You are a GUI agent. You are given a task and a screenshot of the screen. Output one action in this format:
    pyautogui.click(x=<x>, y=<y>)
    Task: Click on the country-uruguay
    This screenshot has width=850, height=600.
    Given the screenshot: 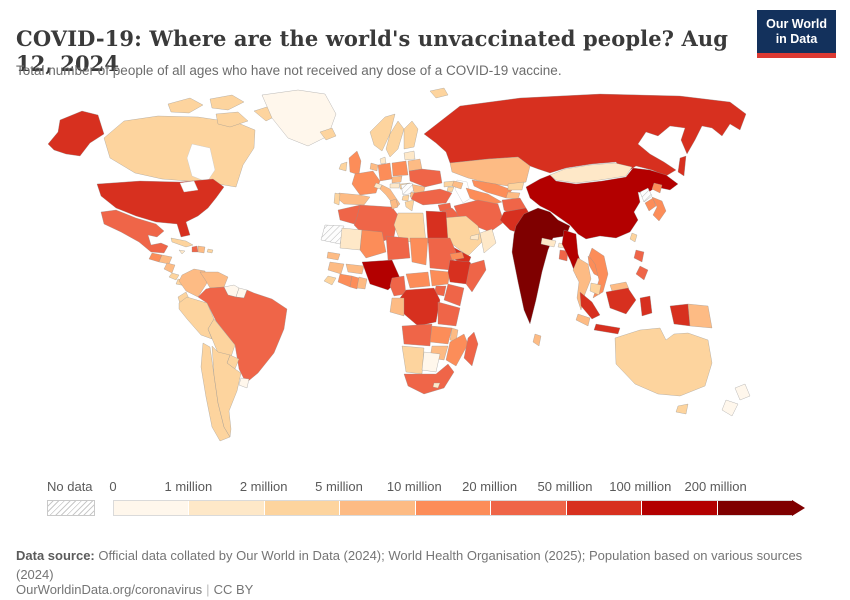 What is the action you would take?
    pyautogui.click(x=244, y=383)
    